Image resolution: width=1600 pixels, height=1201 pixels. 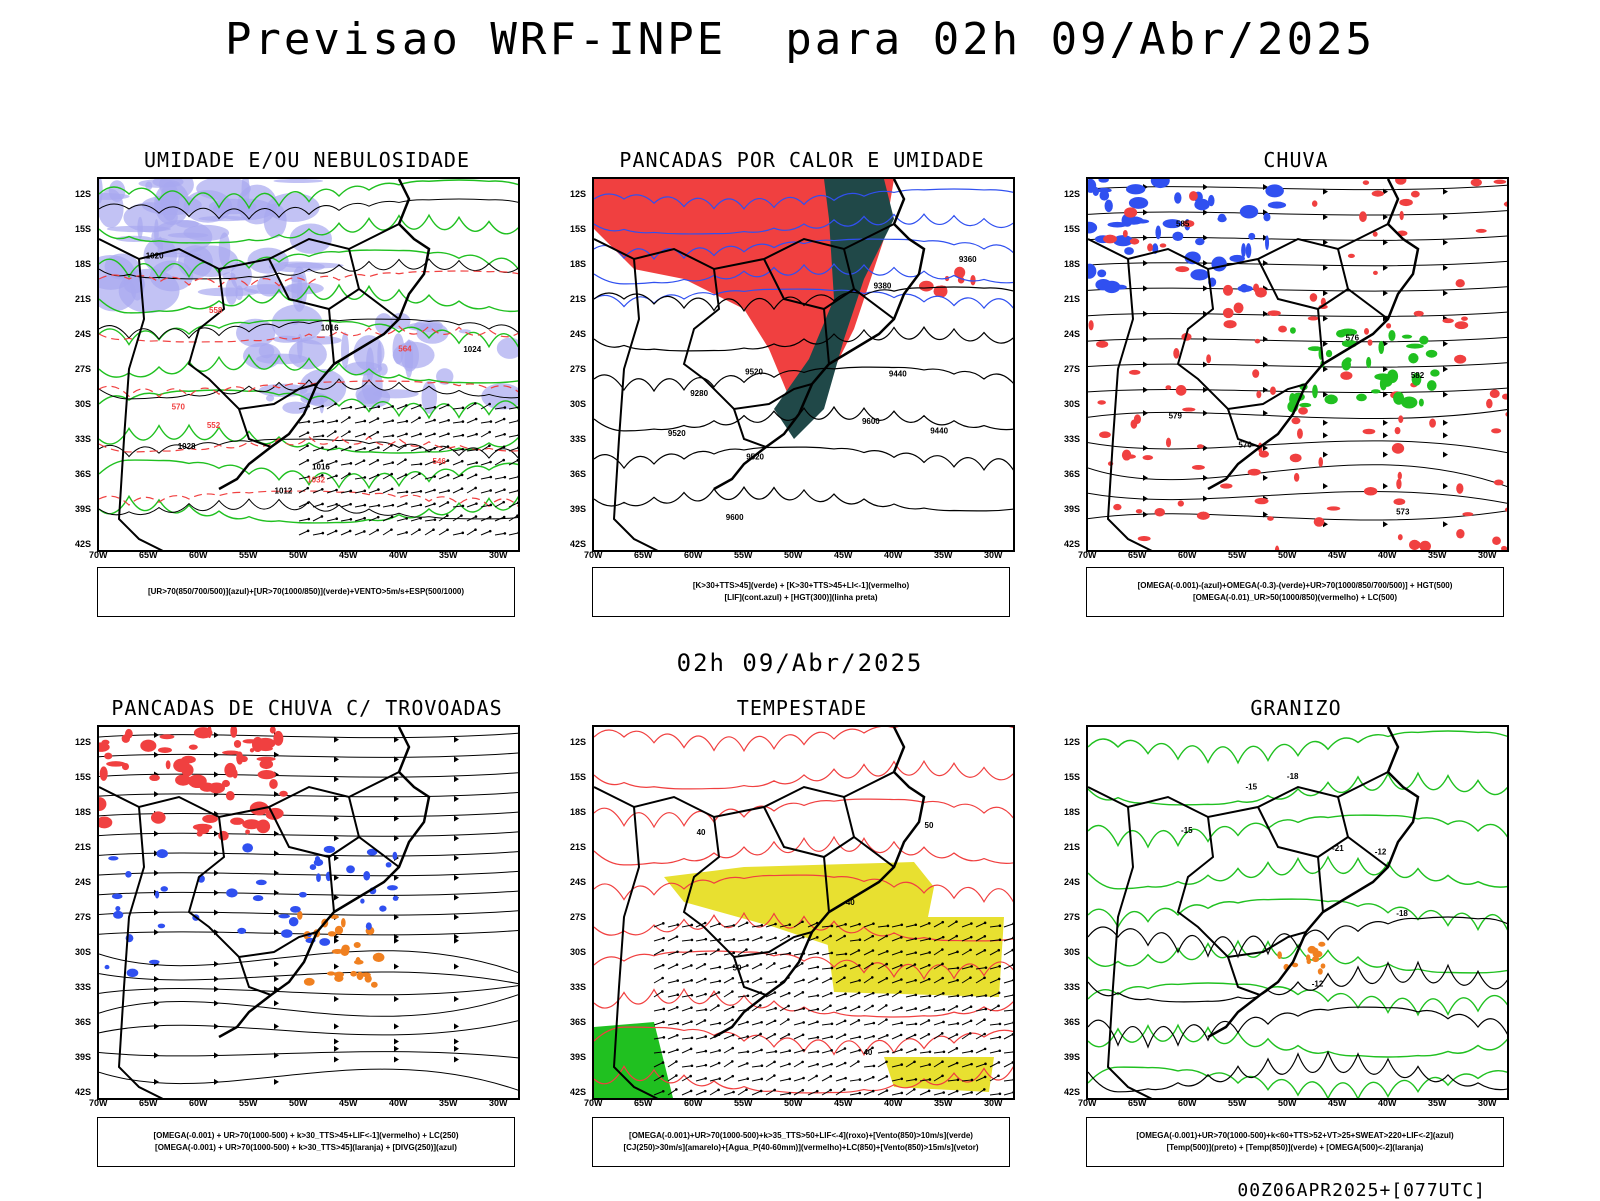 What do you see at coordinates (1361, 1190) in the screenshot?
I see `run-stamp: 00Z06APR2025+[077UTC]` at bounding box center [1361, 1190].